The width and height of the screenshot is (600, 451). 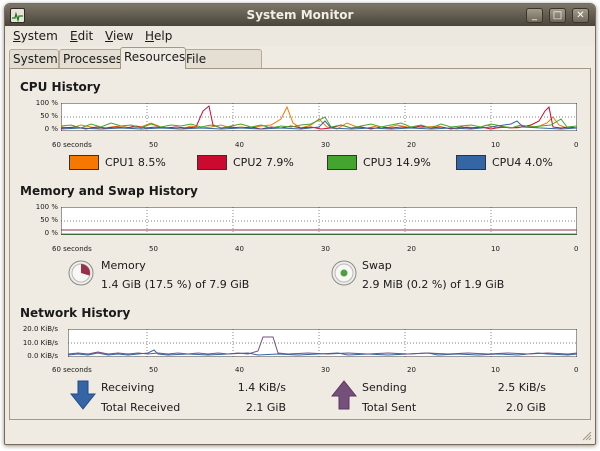 I want to click on cpu3-color-swatch, so click(x=342, y=162).